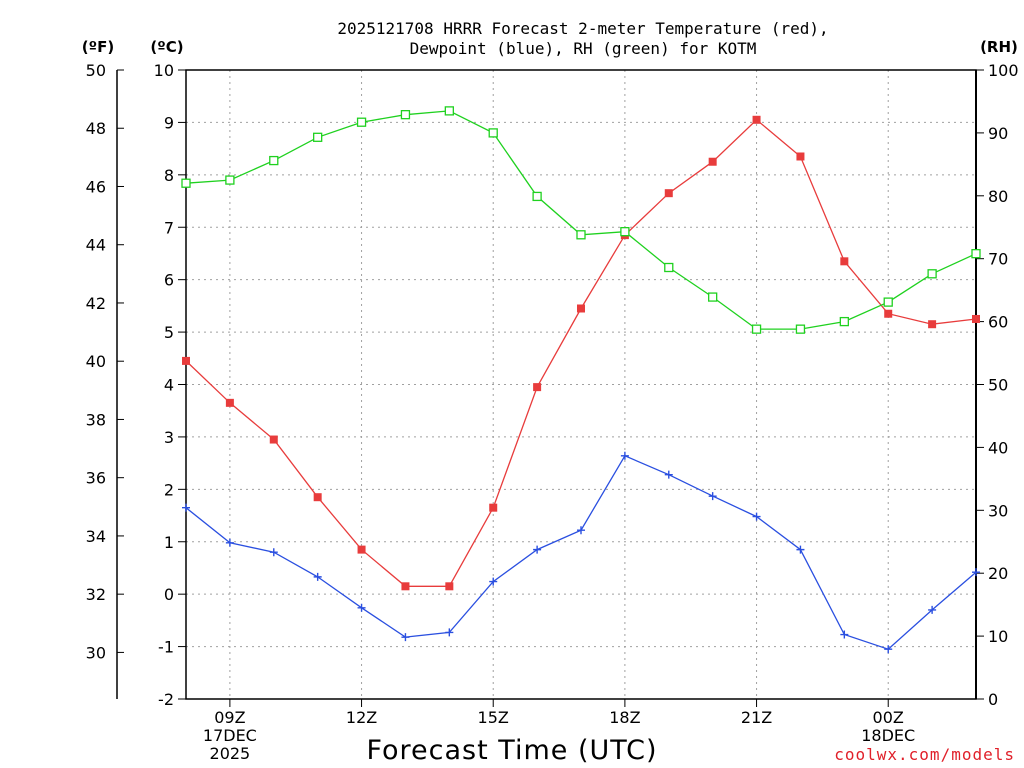 This screenshot has width=1024, height=768. Describe the element at coordinates (998, 133) in the screenshot. I see `rh-tick-label: 90` at that location.